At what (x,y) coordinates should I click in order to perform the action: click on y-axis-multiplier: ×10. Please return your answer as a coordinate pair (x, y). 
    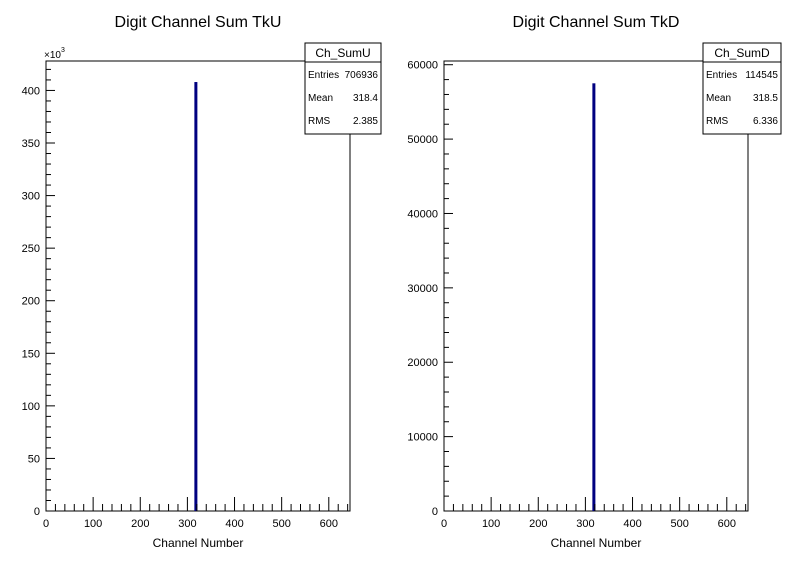
    Looking at the image, I should click on (52, 55).